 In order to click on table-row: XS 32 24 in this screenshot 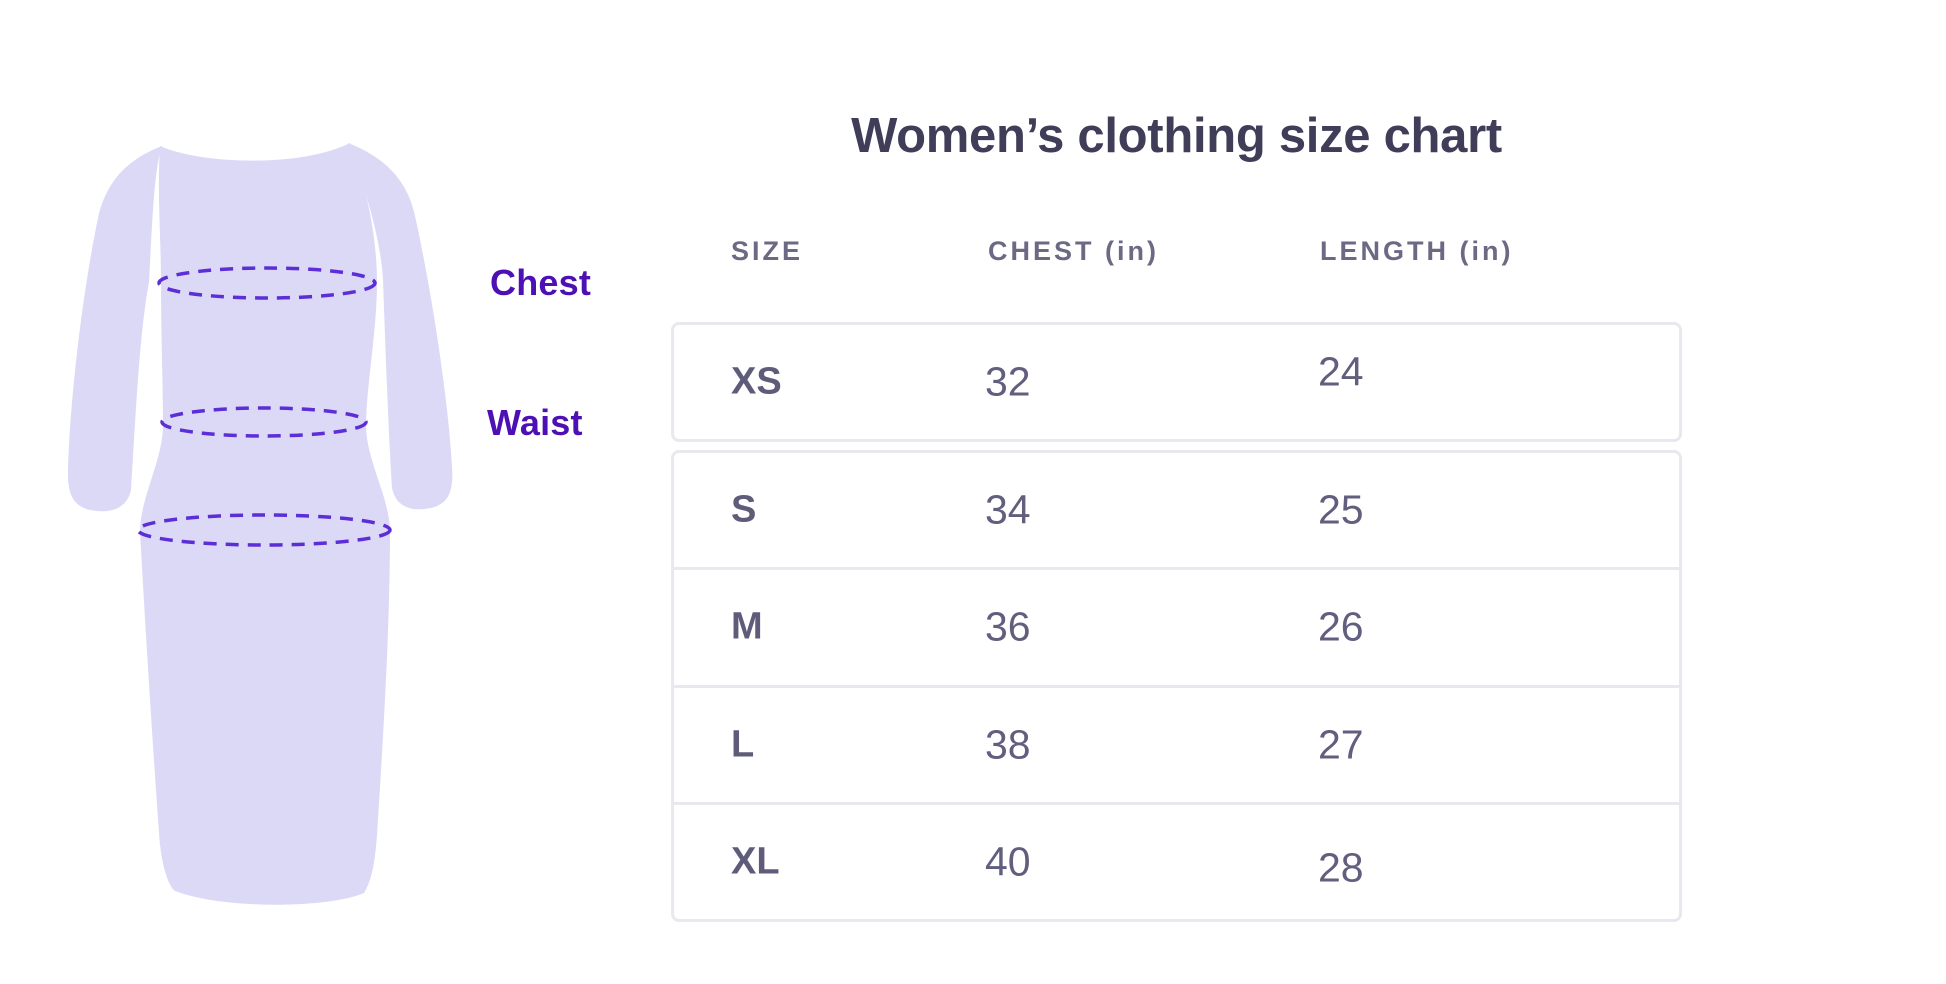, I will do `click(1176, 382)`.